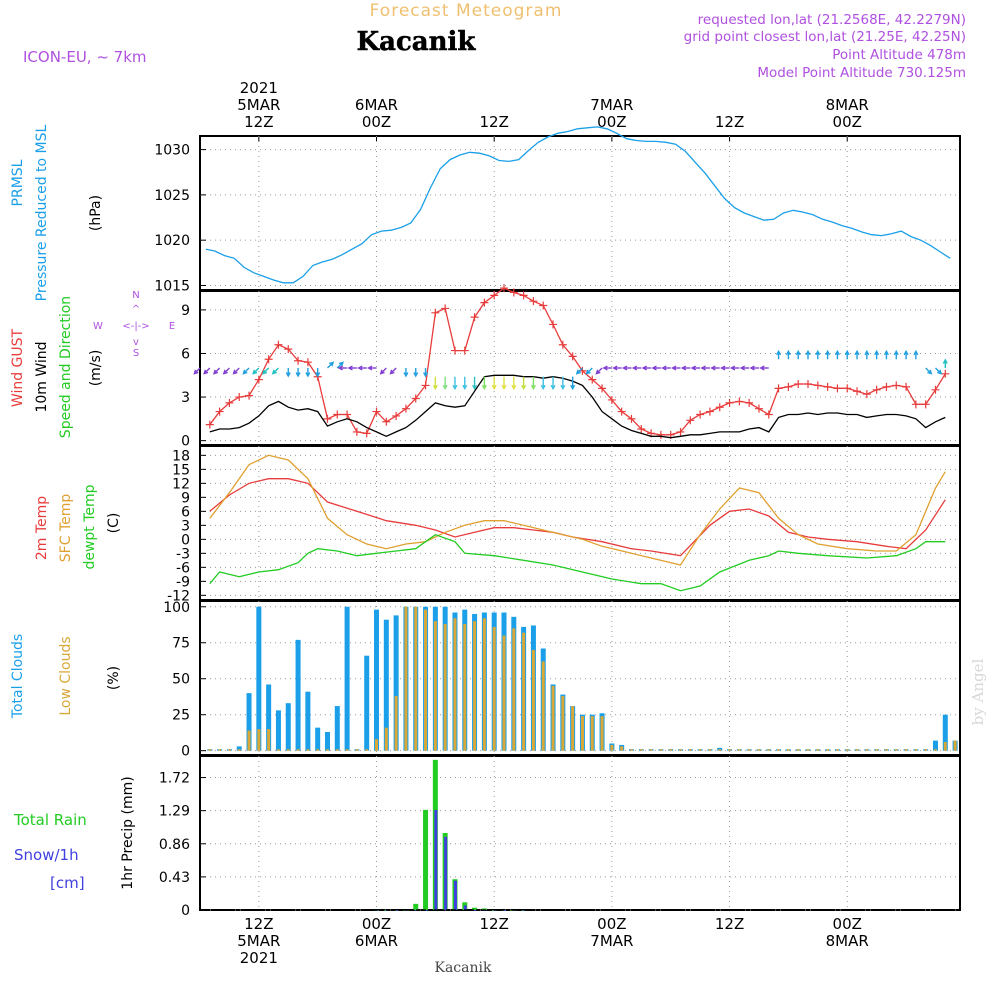 This screenshot has width=1000, height=1004. I want to click on temperature-ytick-label: -9, so click(183, 582).